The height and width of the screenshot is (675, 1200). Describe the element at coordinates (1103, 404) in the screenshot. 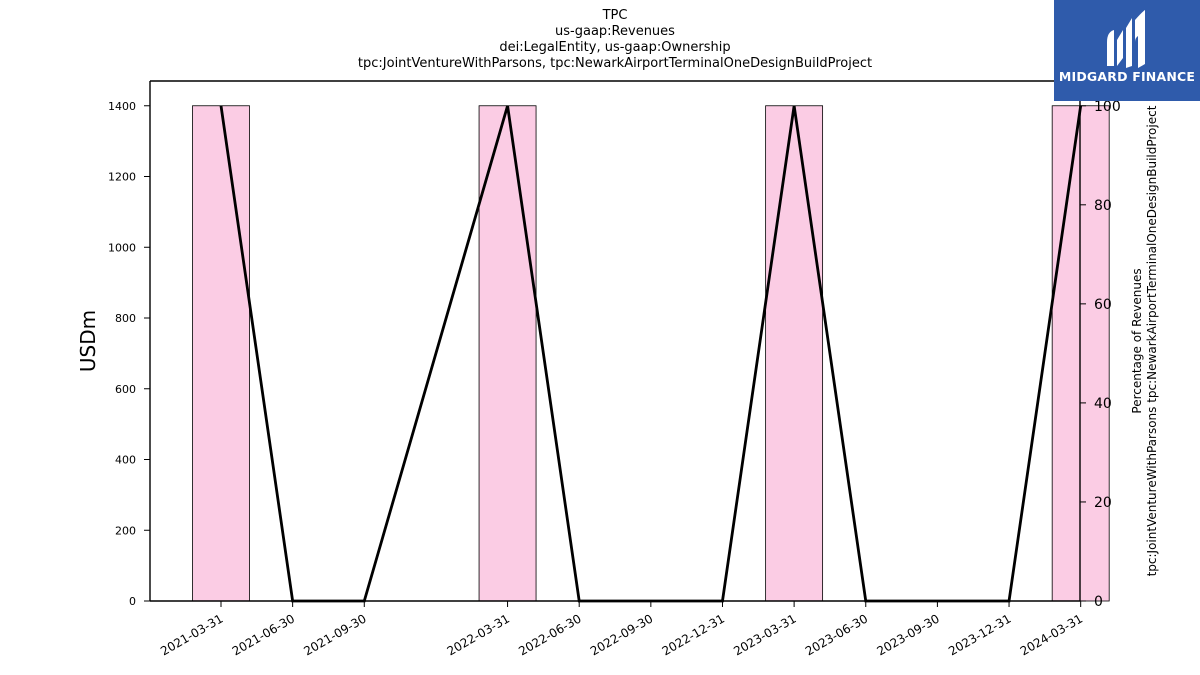

I see `y2-tick-label: 40` at that location.